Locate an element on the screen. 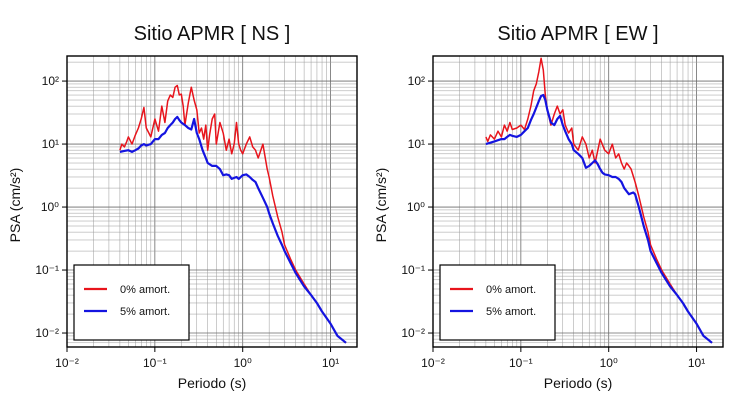 Image resolution: width=730 pixels, height=400 pixels. chart-title: Sitio APMR [ EW ] is located at coordinates (577, 34).